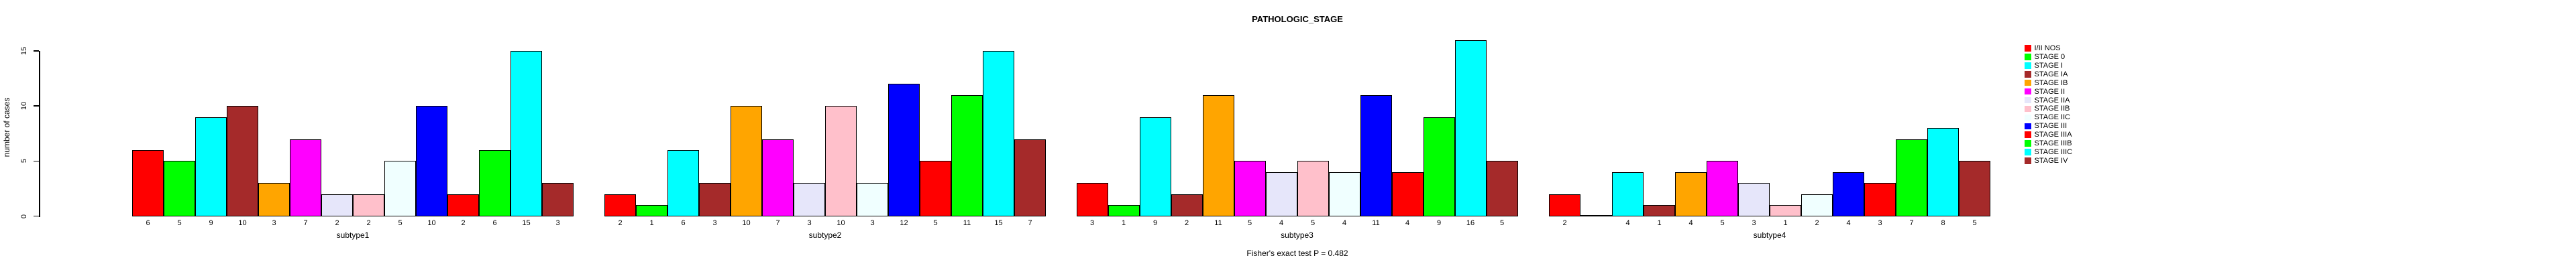 The image size is (2576, 268). What do you see at coordinates (1297, 19) in the screenshot?
I see `chart-title: PATHOLOGIC_STAGE` at bounding box center [1297, 19].